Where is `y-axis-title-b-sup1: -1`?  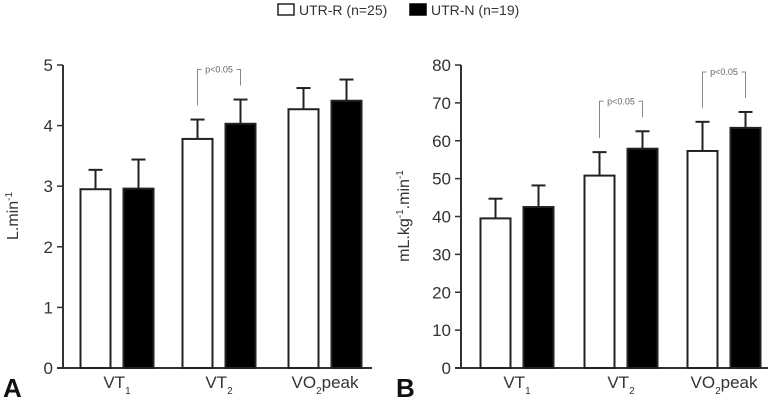 y-axis-title-b-sup1: -1 is located at coordinates (400, 213).